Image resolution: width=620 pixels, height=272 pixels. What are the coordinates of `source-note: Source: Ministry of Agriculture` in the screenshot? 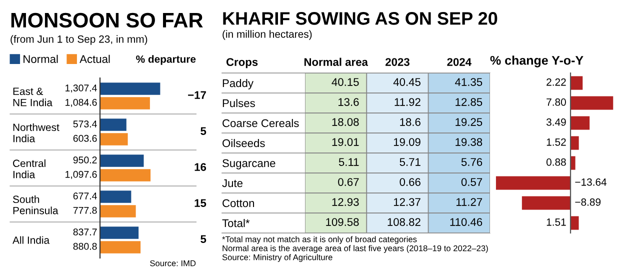 It's located at (277, 258).